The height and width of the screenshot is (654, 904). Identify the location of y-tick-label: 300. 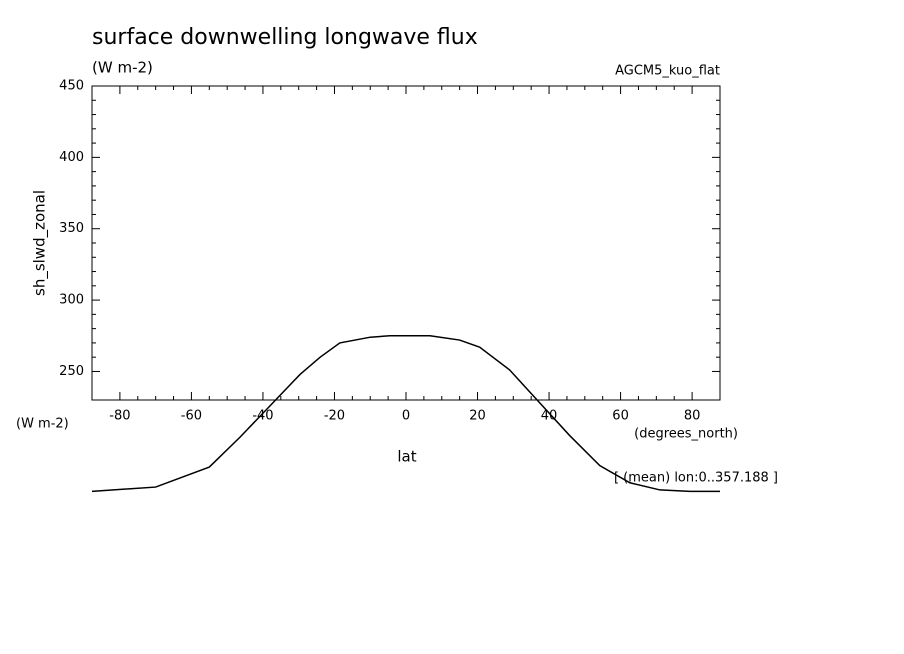
(71, 300).